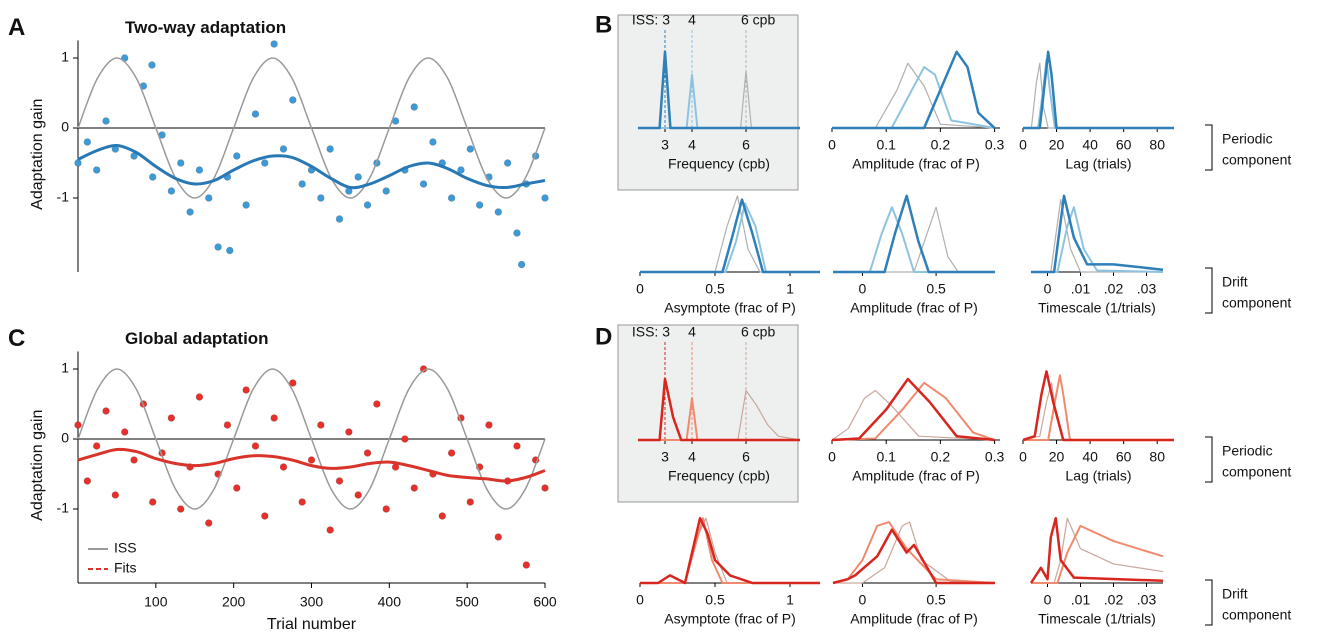 Image resolution: width=1330 pixels, height=635 pixels. I want to click on row-label: component, so click(1256, 160).